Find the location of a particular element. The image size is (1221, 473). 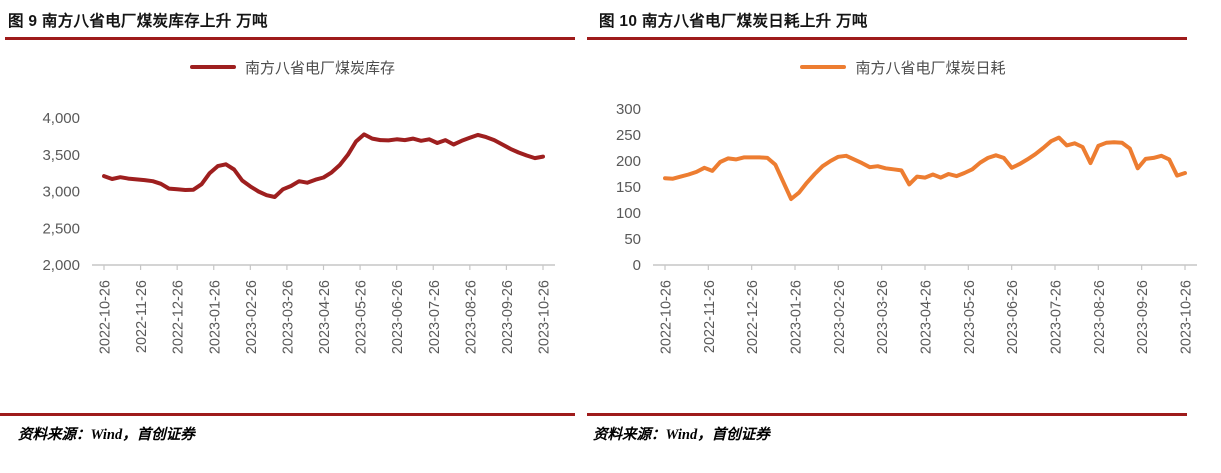

svg-text: 150 is located at coordinates (628, 187).